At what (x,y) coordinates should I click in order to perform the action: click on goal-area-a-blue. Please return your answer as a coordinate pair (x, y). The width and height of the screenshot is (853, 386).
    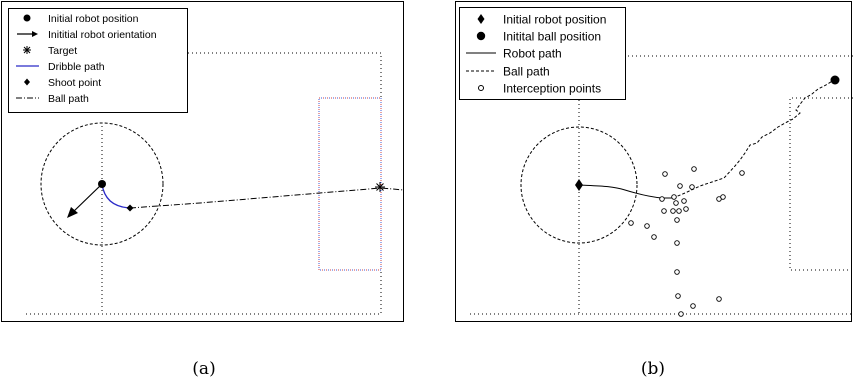
    Looking at the image, I should click on (350, 184).